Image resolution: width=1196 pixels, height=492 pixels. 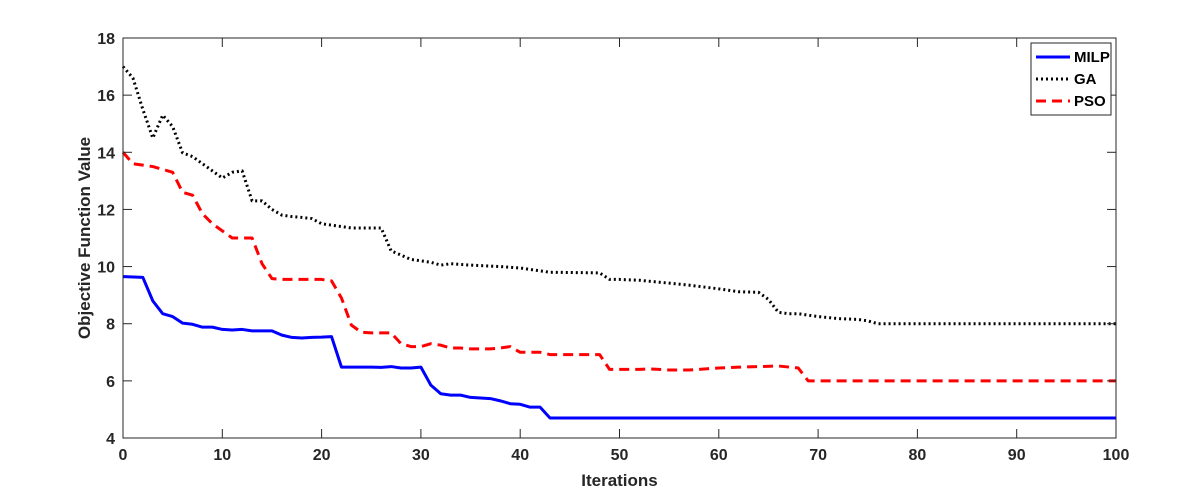 I want to click on x-tick-label: 20, so click(x=322, y=455).